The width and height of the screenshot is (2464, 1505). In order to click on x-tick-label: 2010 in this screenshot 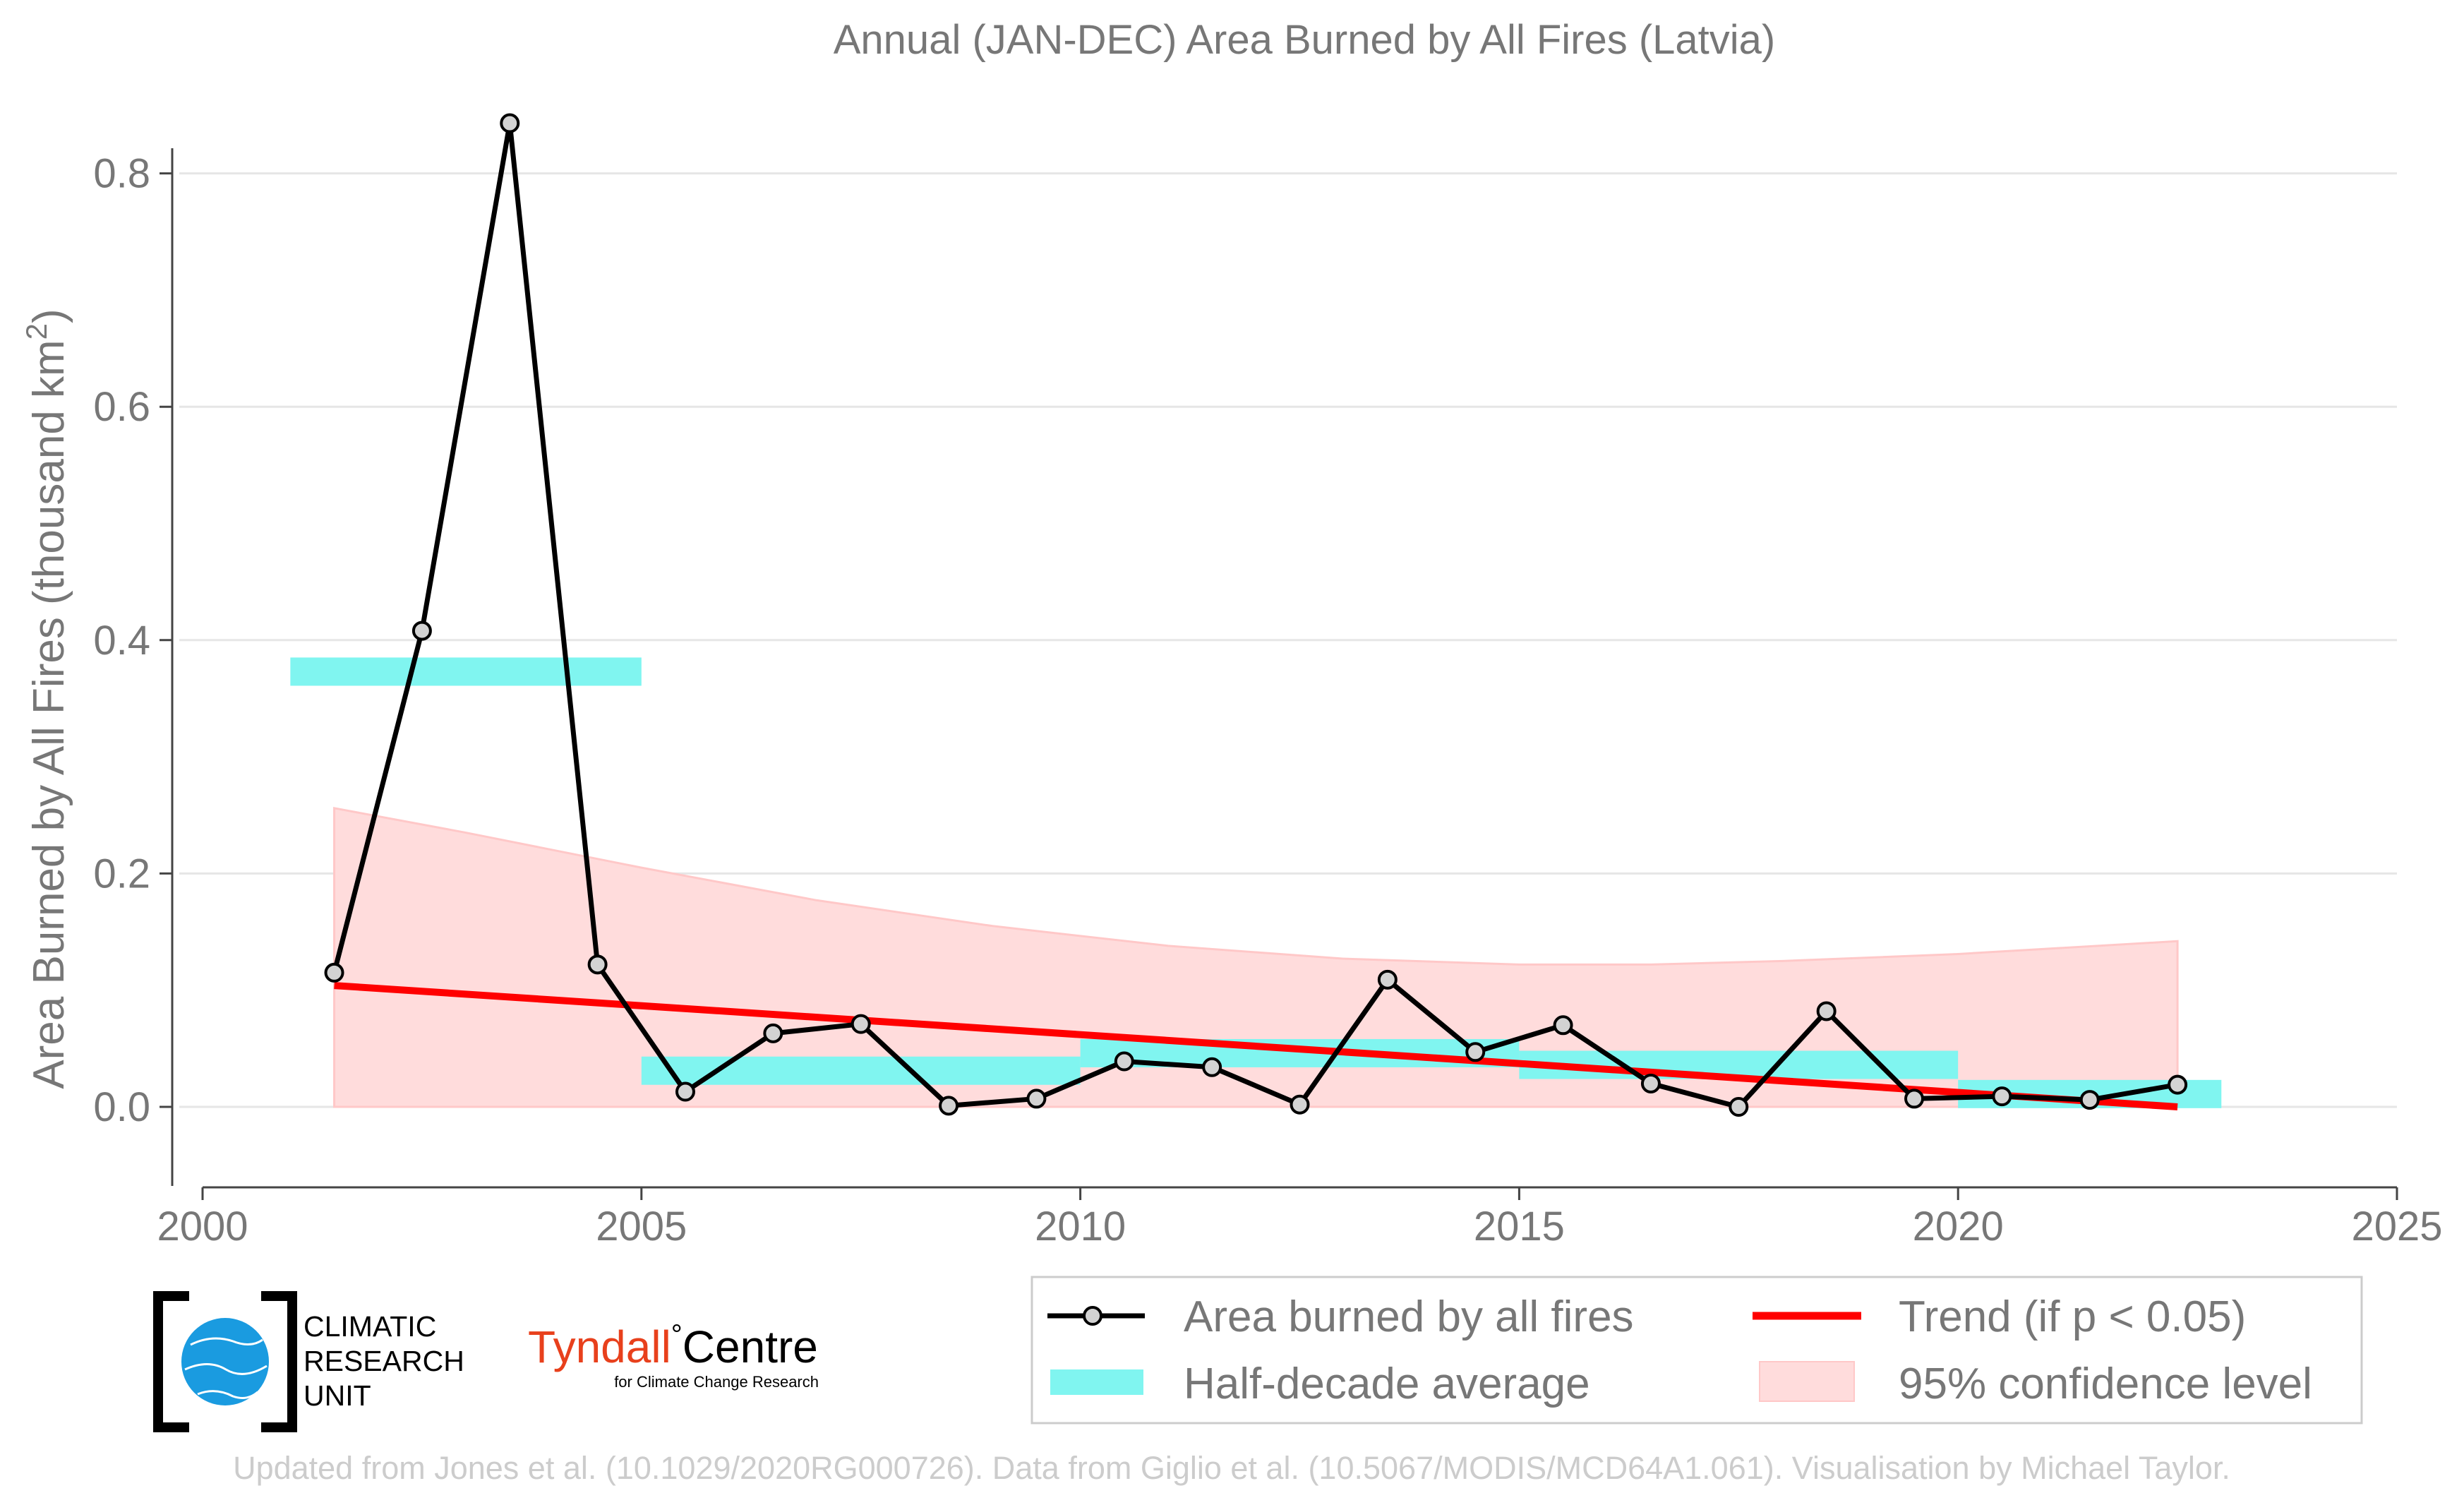, I will do `click(1080, 1226)`.